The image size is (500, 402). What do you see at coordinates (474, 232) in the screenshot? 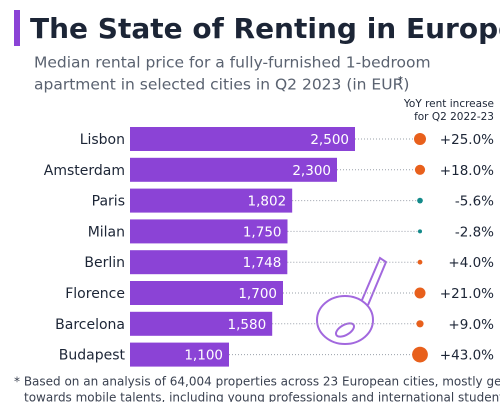
I see `yoy-label: -2.8%` at bounding box center [474, 232].